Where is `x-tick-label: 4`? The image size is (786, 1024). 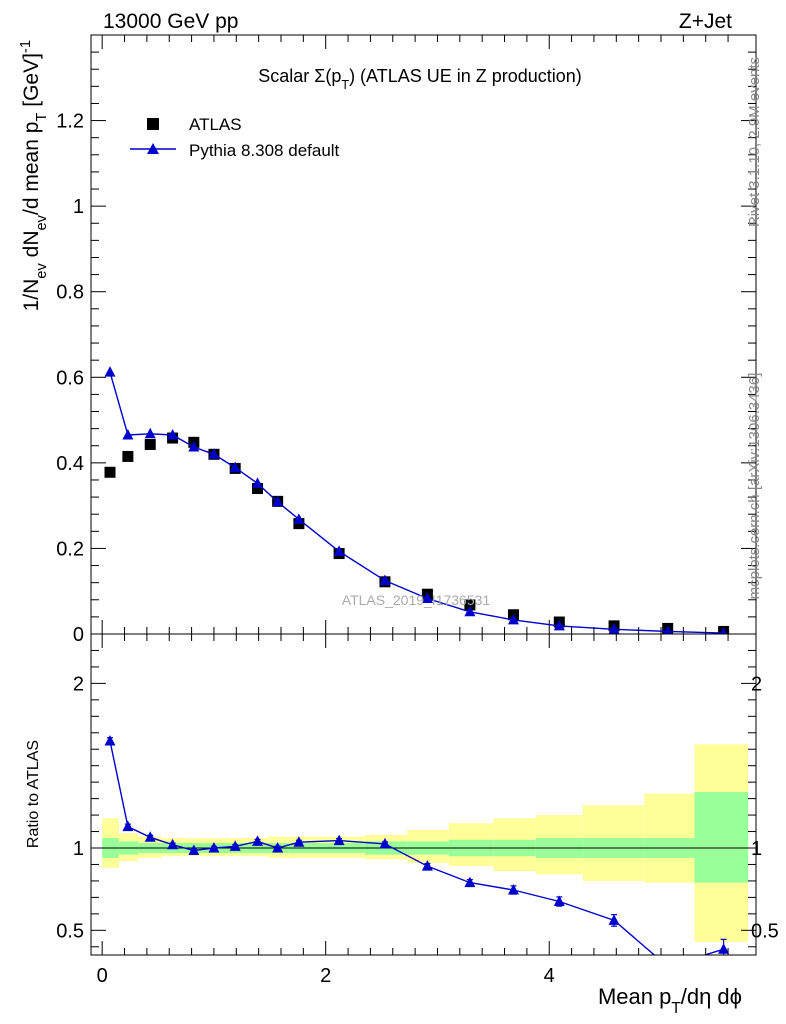
x-tick-label: 4 is located at coordinates (549, 976).